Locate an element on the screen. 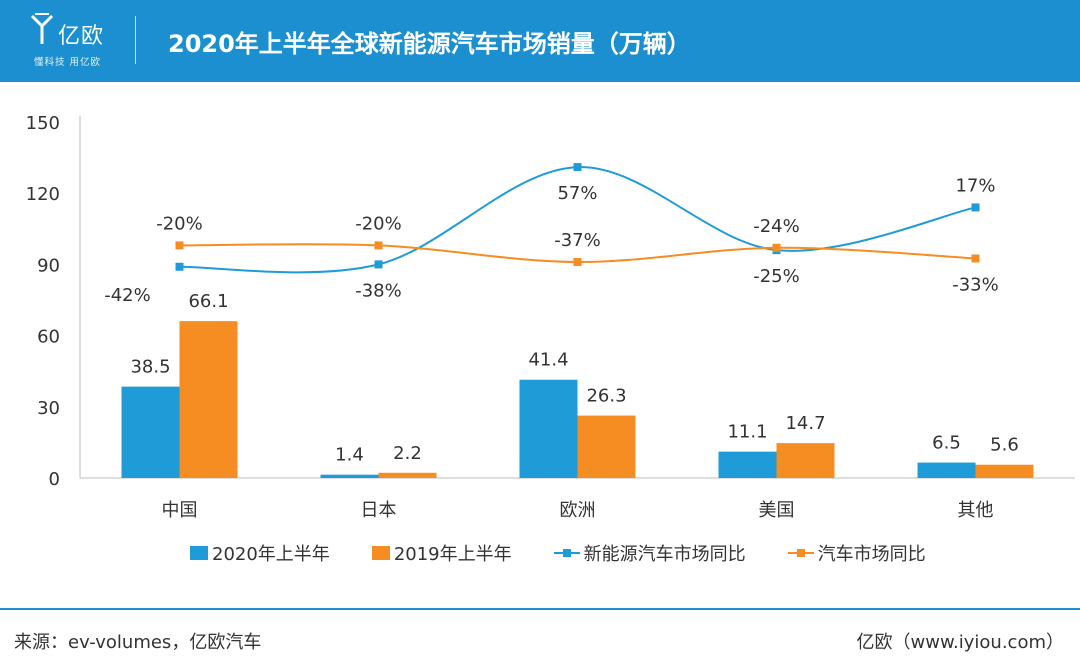 This screenshot has width=1080, height=666. yoy-label-auto-yoy: -24% is located at coordinates (776, 226).